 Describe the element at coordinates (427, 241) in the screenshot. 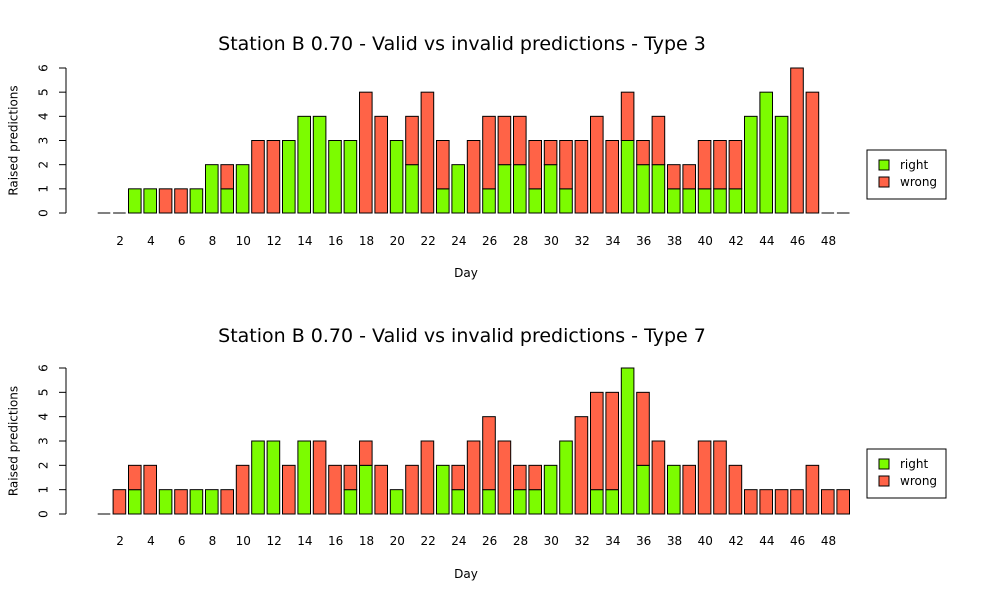

I see `x-tick-label: 22` at that location.